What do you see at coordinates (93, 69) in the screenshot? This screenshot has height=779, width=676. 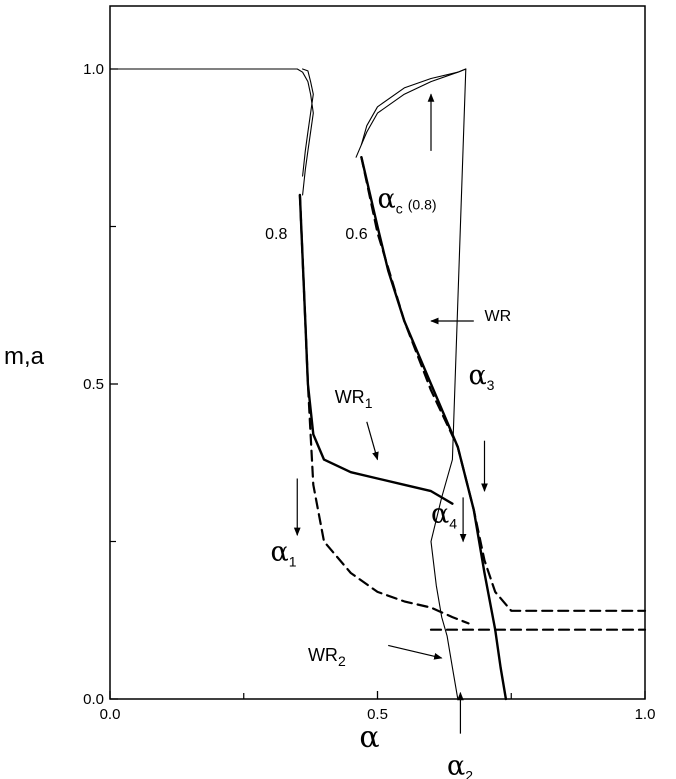 I see `y-tick-label: 1.0` at bounding box center [93, 69].